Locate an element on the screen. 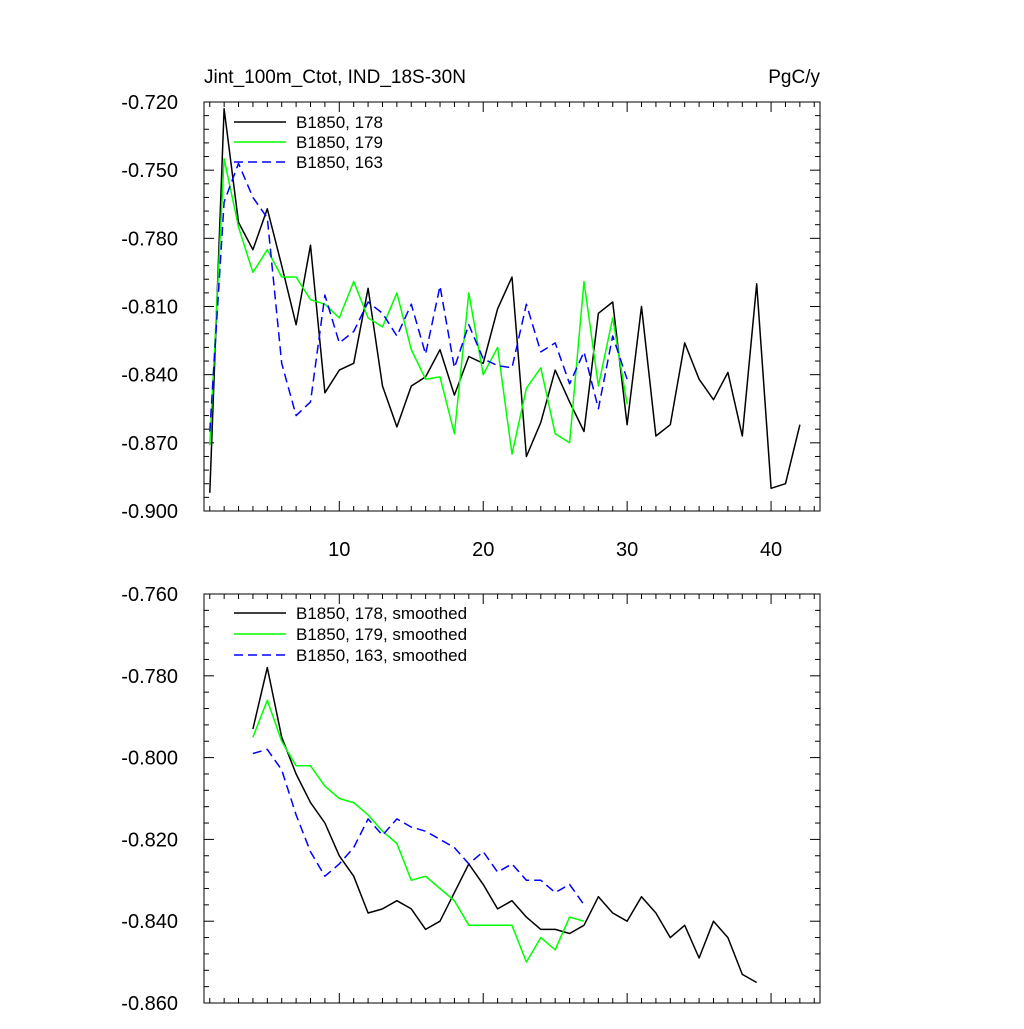 The height and width of the screenshot is (1029, 1024). top-ytick-label: -0.900 is located at coordinates (149, 512).